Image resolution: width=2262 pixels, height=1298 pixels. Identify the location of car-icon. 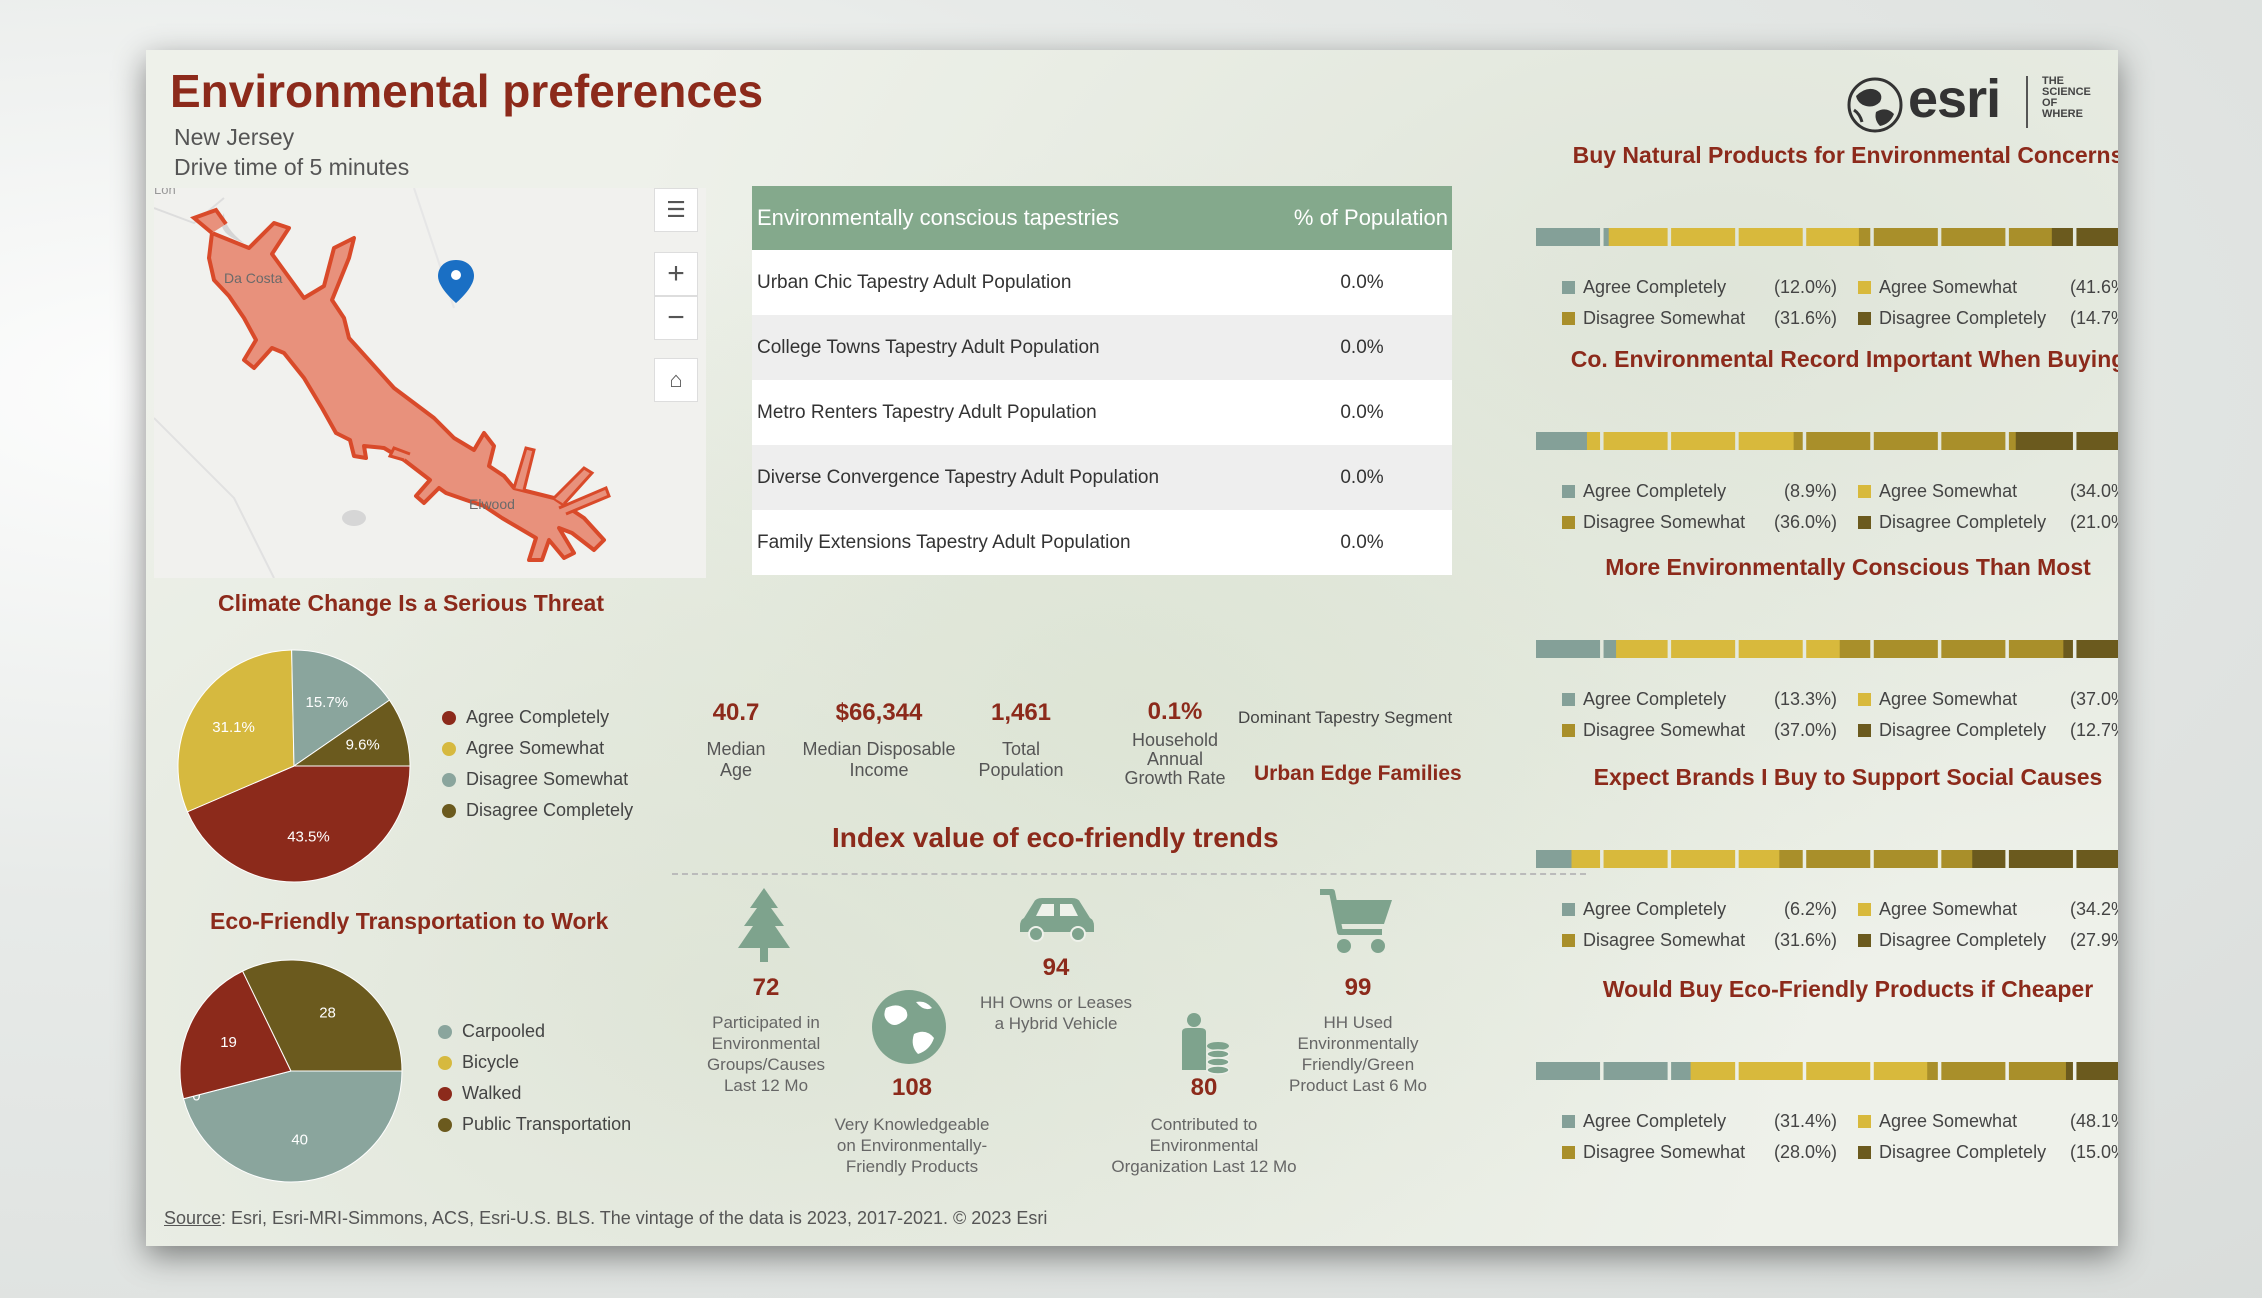
(1057, 920).